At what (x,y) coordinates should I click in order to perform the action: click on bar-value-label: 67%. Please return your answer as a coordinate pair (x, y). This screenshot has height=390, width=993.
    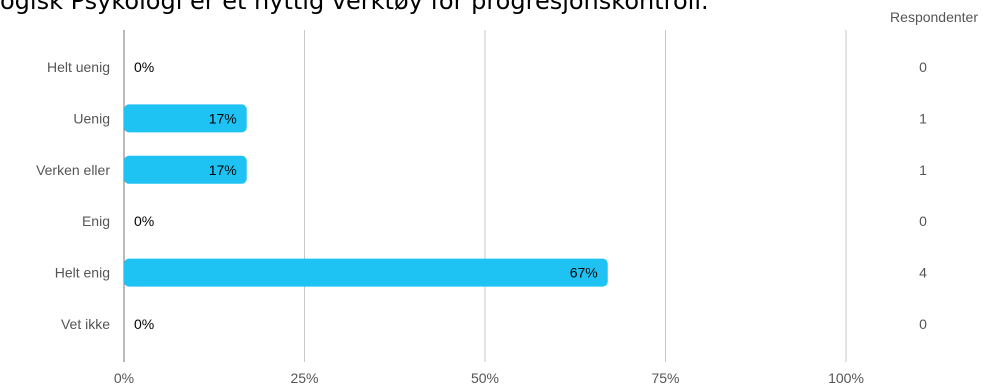
    Looking at the image, I should click on (584, 273).